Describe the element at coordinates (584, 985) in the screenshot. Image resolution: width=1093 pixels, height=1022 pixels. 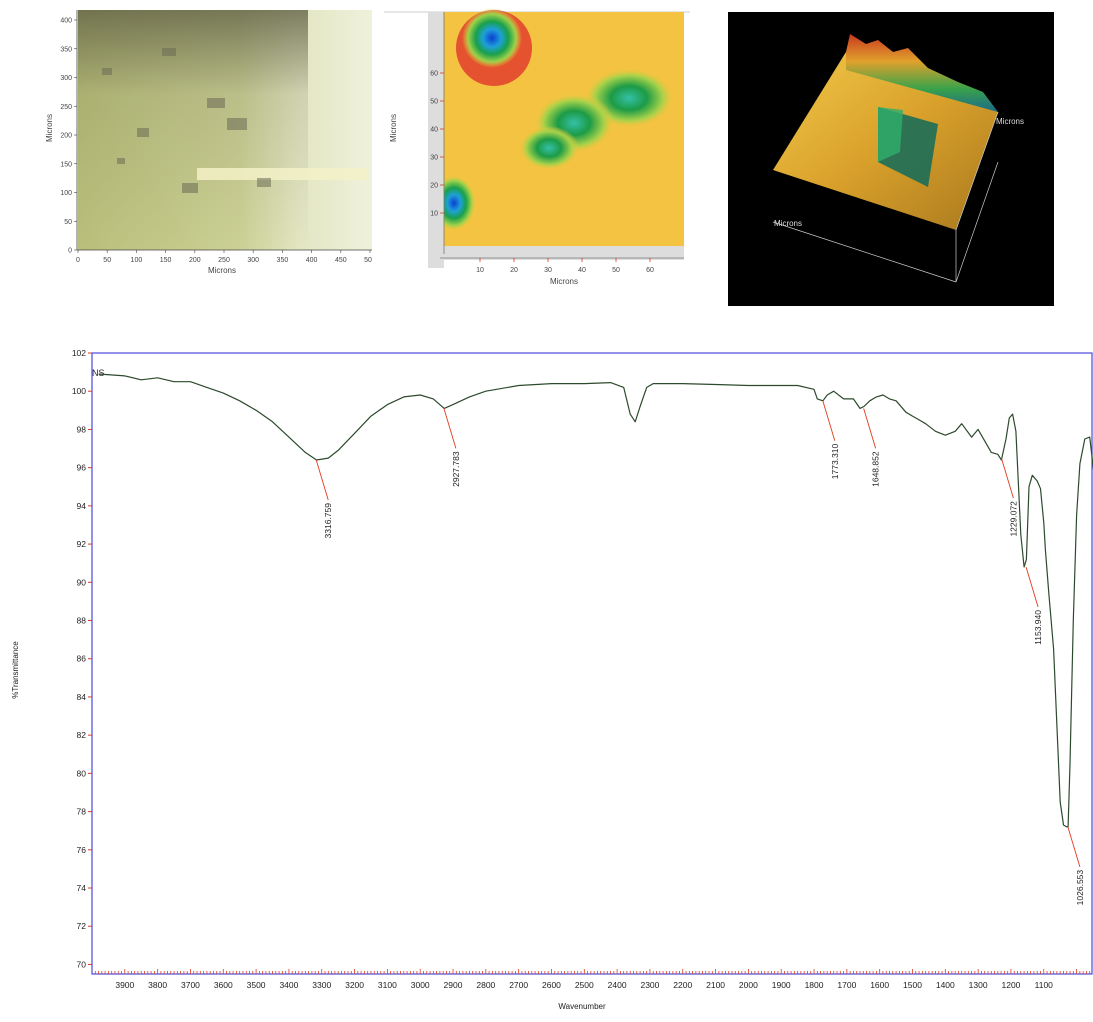
I see `x-tick-label: 2500` at that location.